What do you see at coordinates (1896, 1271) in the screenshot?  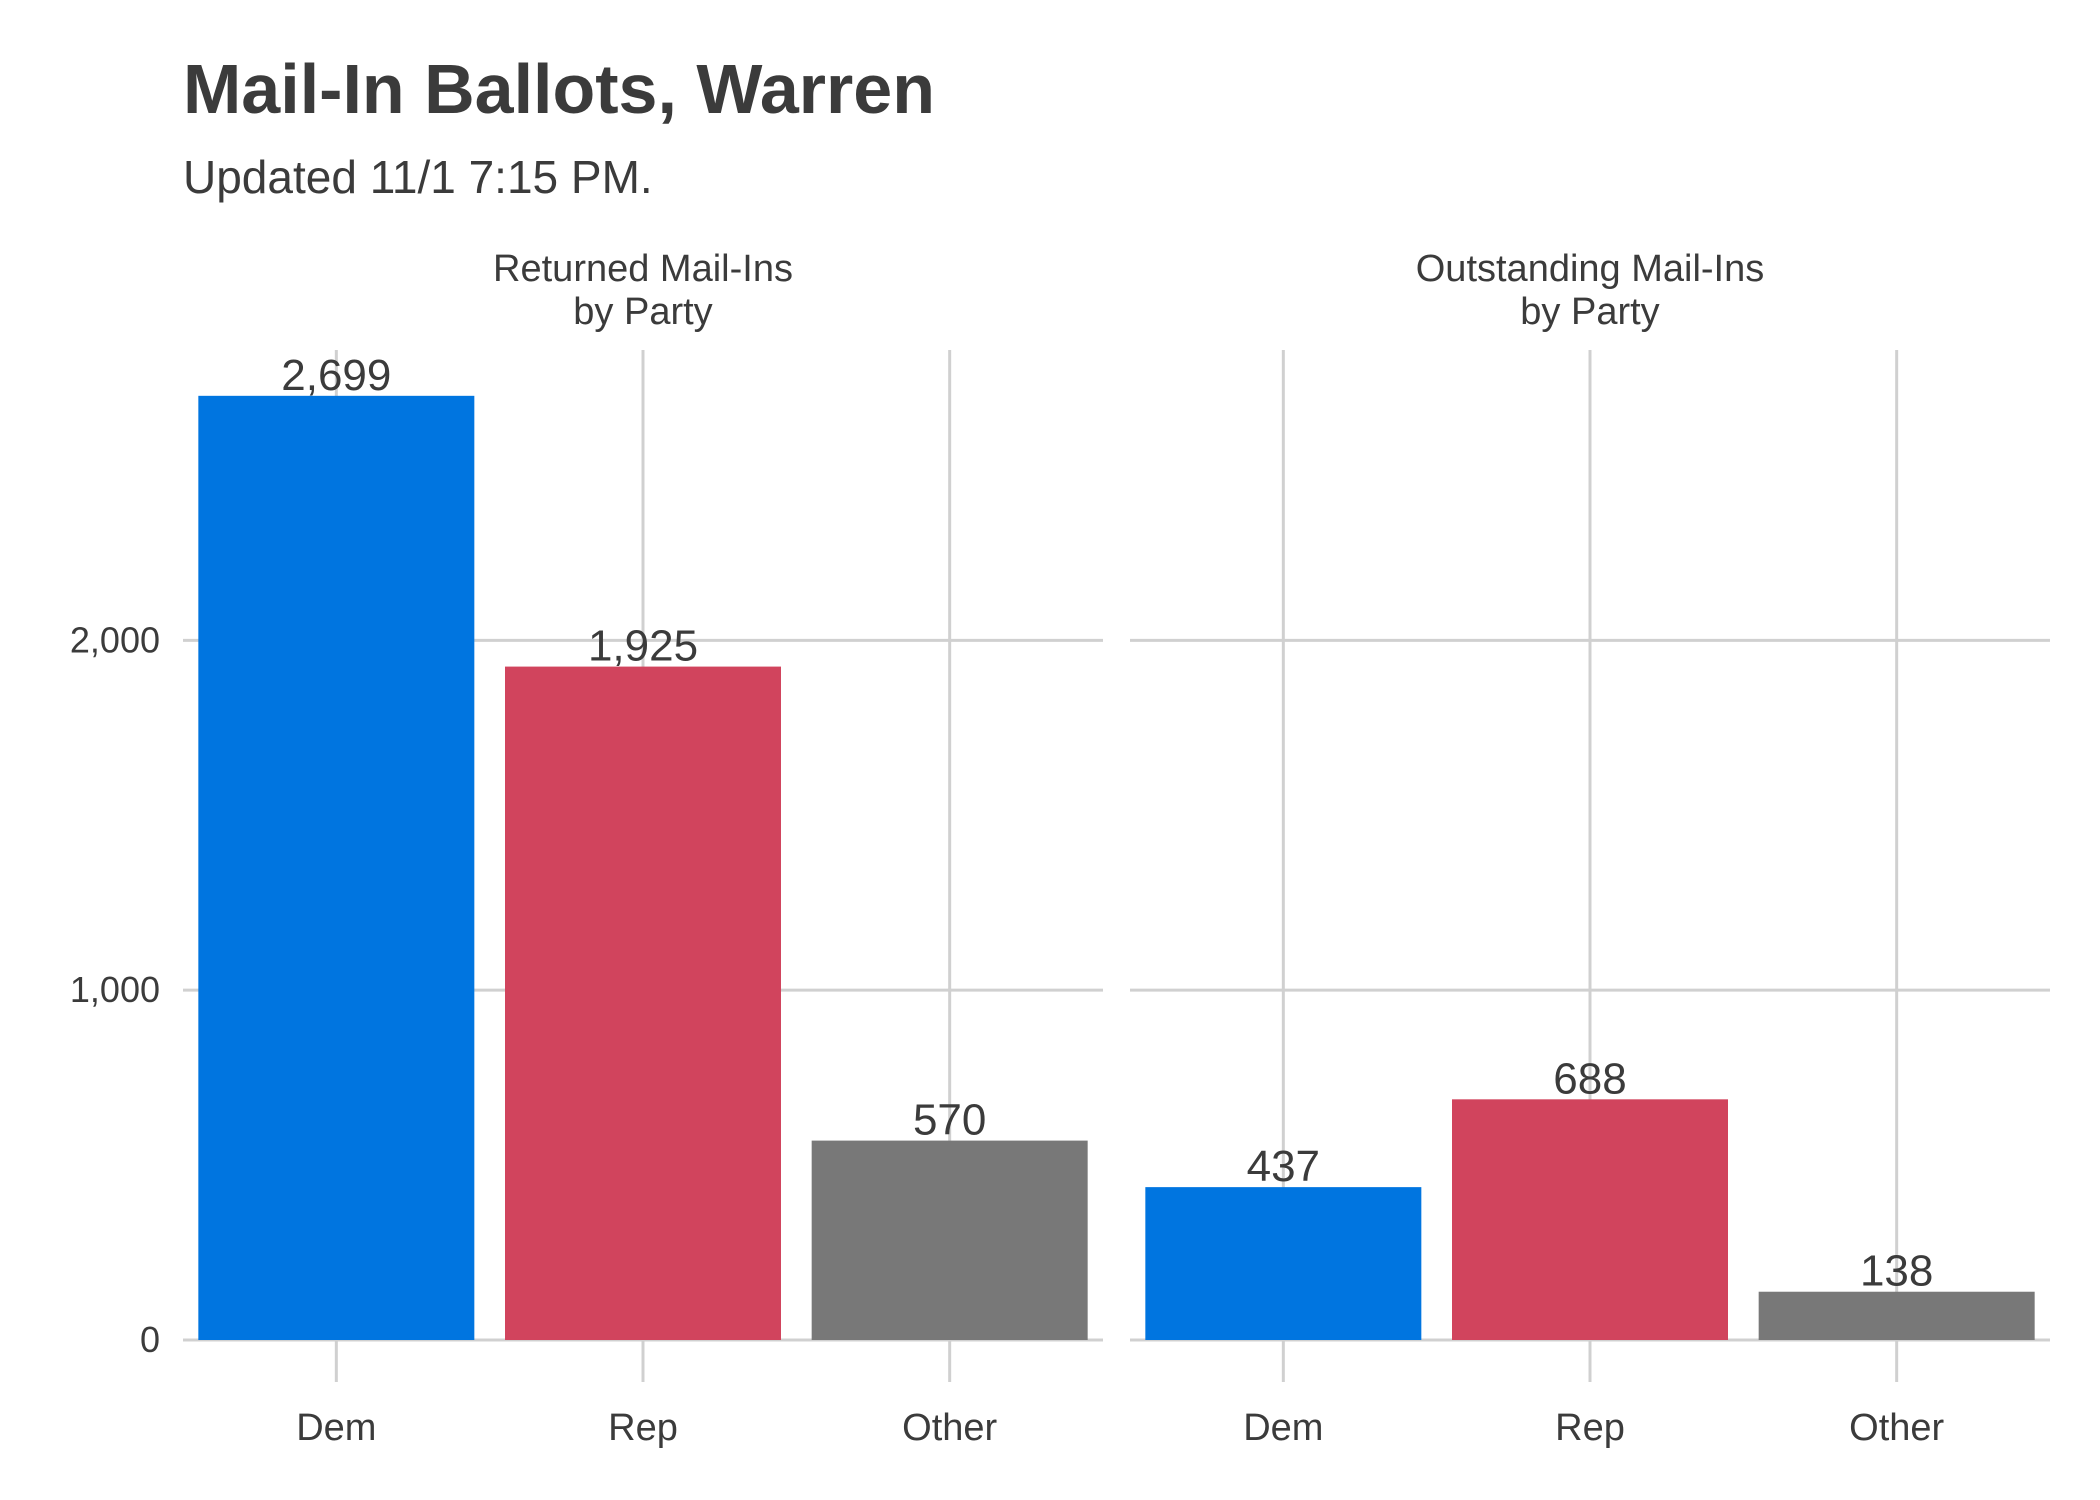 I see `data-label: 138` at bounding box center [1896, 1271].